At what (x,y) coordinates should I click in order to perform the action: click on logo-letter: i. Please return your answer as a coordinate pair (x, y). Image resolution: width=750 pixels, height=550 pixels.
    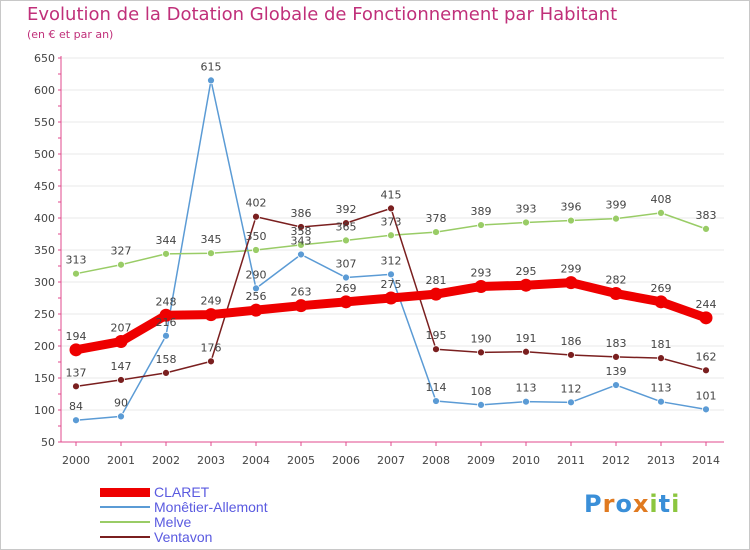
    Looking at the image, I should click on (654, 504).